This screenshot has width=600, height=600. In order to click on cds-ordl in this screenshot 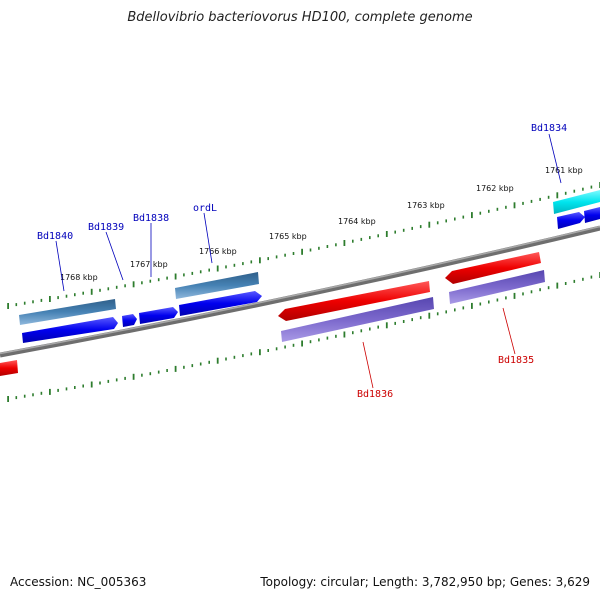, I will do `click(220, 303)`.